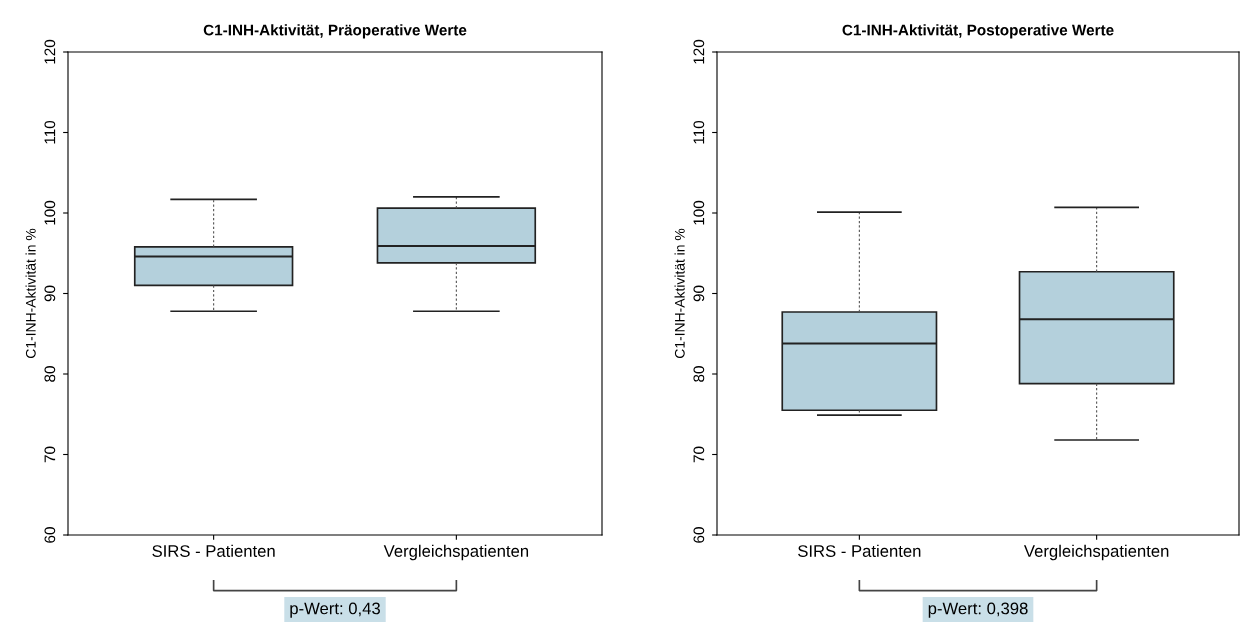 The width and height of the screenshot is (1250, 622). Describe the element at coordinates (335, 31) in the screenshot. I see `chart-title: C1-INH-Aktivität, Präoperative Werte` at that location.